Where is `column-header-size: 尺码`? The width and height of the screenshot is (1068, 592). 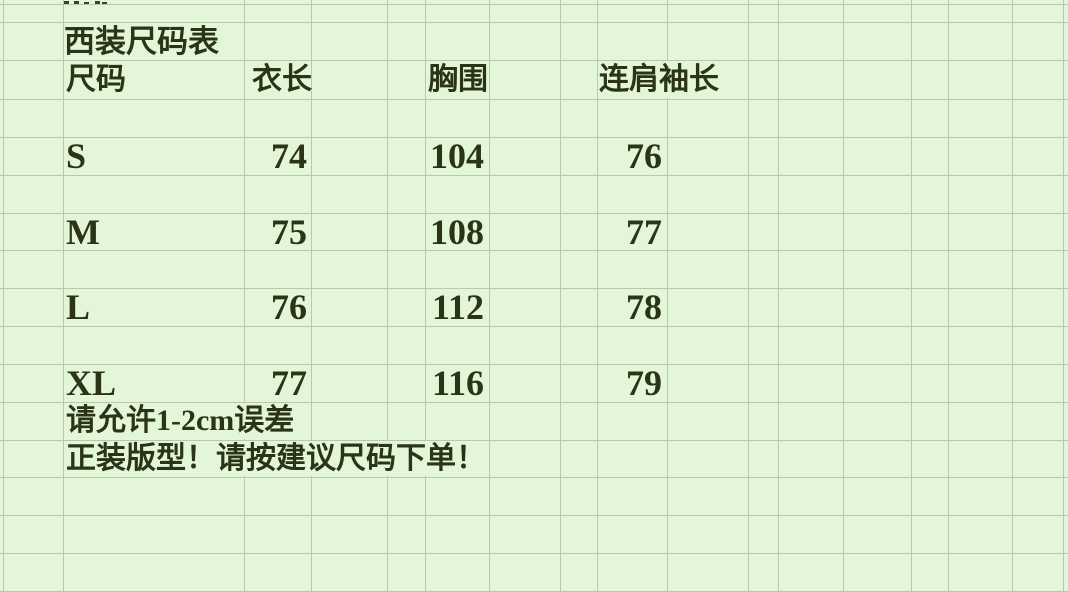 column-header-size: 尺码 is located at coordinates (96, 79).